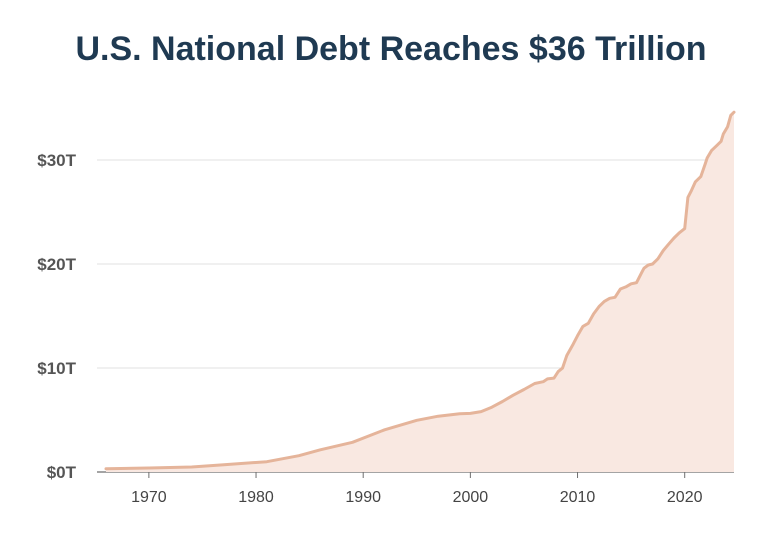 This screenshot has width=782, height=544. What do you see at coordinates (417, 489) in the screenshot?
I see `x-axis-ticks: 1970 1980 1990 2000 2010 2020` at bounding box center [417, 489].